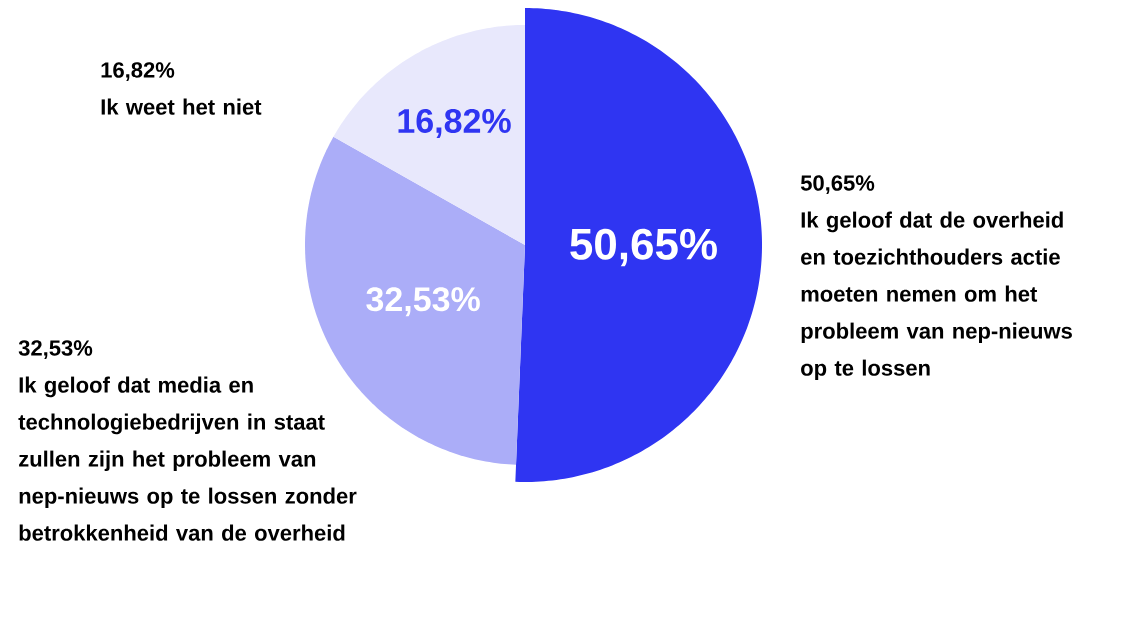 Image resolution: width=1123 pixels, height=623 pixels. Describe the element at coordinates (423, 302) in the screenshot. I see `data-label: 32,53%` at that location.